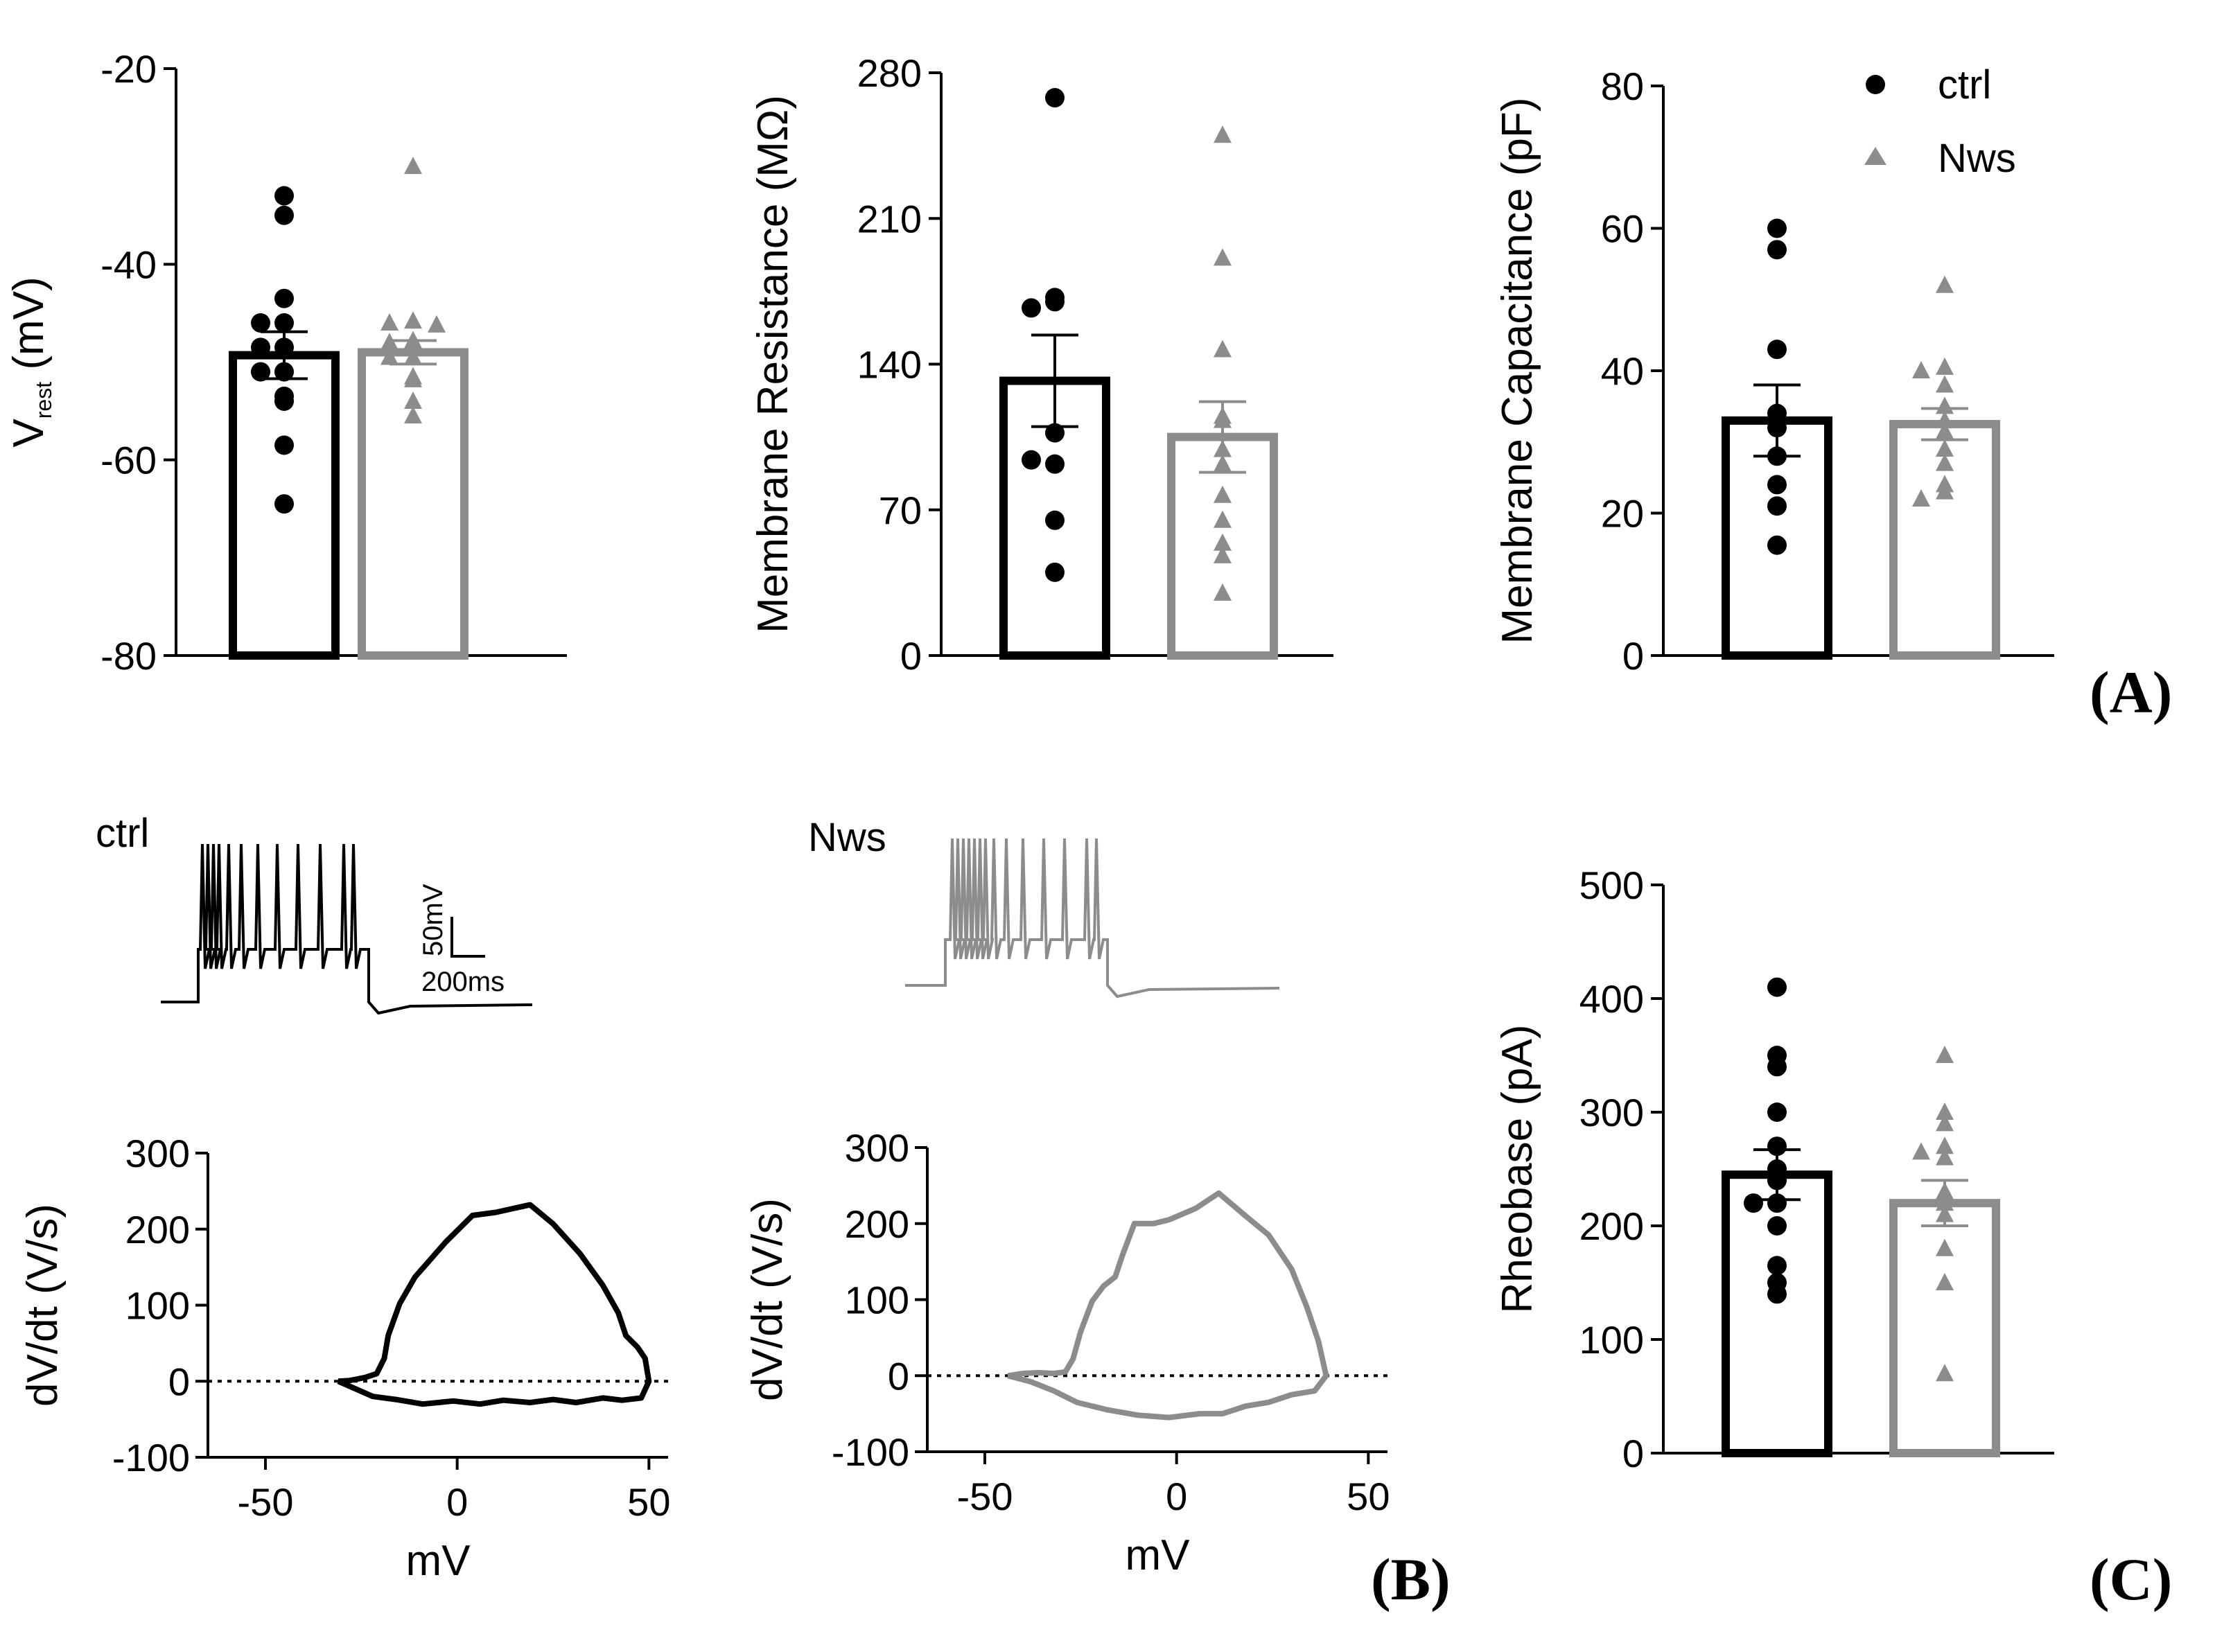 This screenshot has width=2215, height=1652. Describe the element at coordinates (889, 365) in the screenshot. I see `y-tick-label: 140` at that location.